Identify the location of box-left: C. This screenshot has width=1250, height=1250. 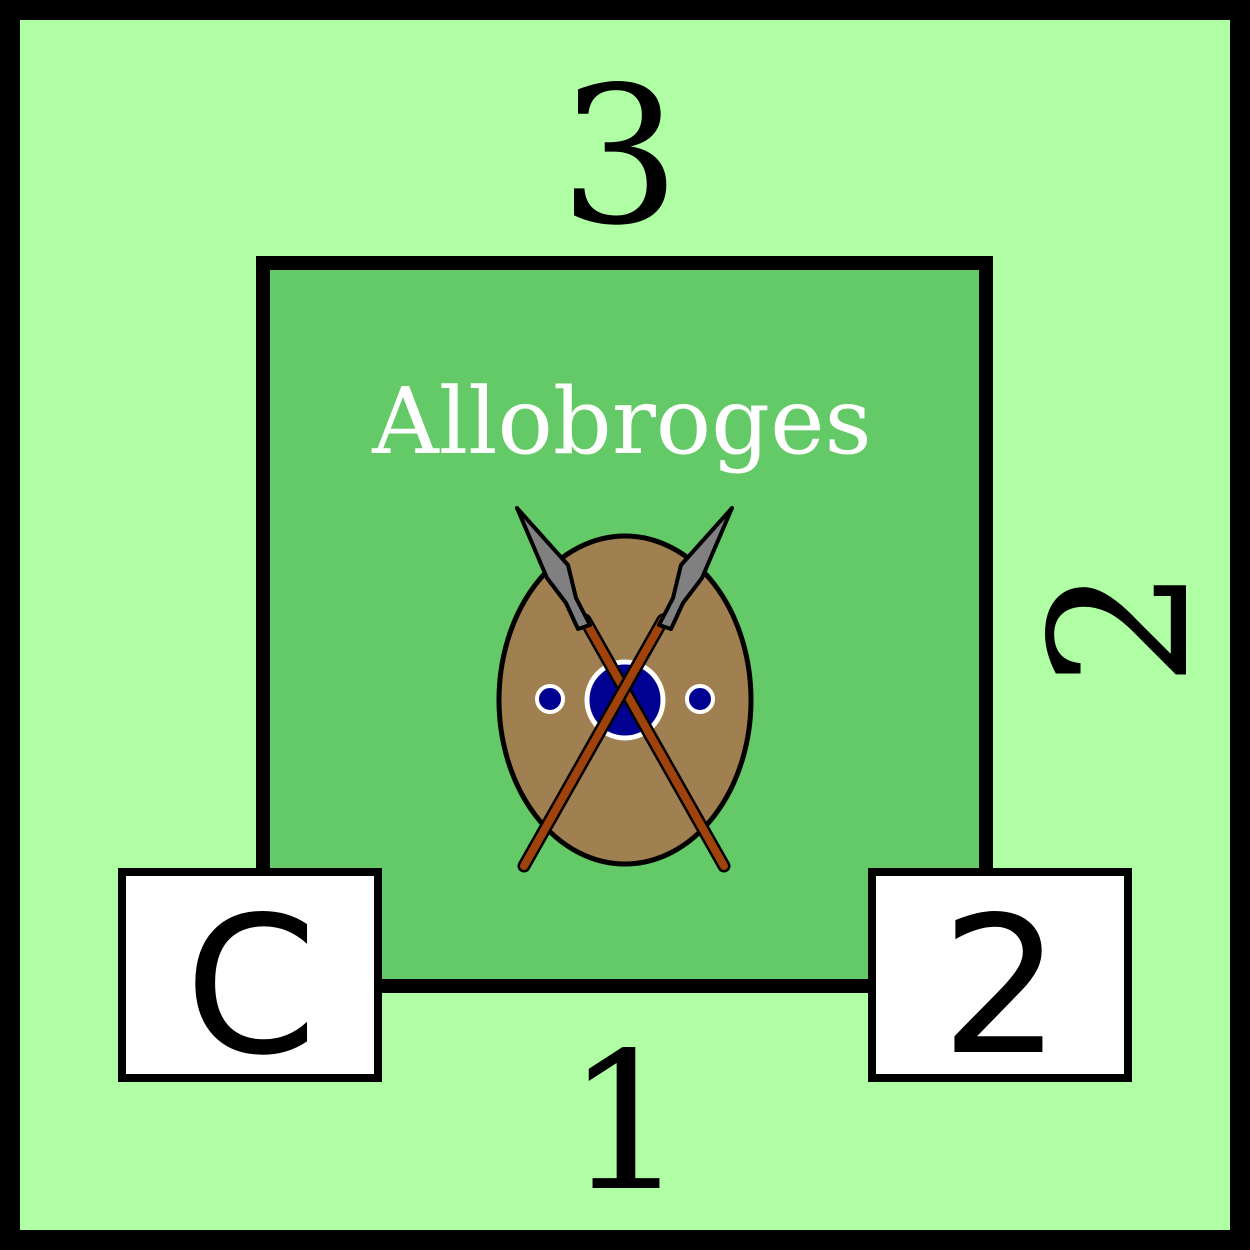
(250, 982).